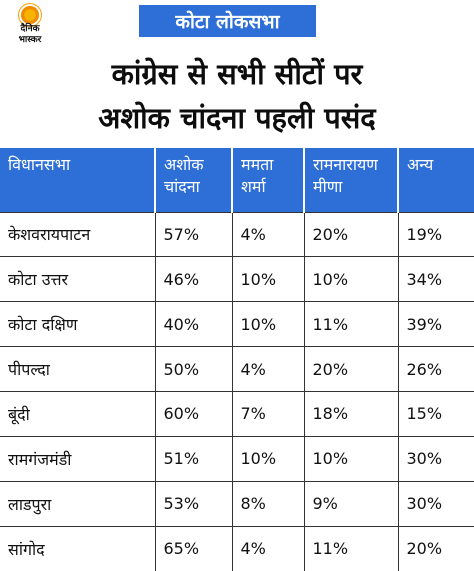 The height and width of the screenshot is (571, 474). I want to click on table-row: बूंदी 60% 7% 18% 15%, so click(237, 414).